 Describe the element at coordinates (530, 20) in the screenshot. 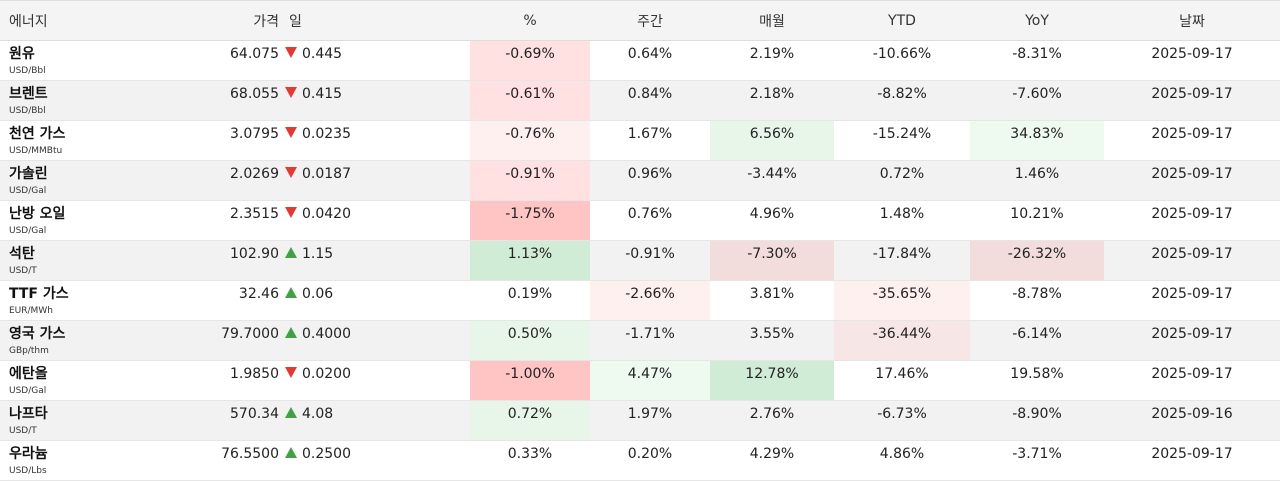

I see `header-percent: %` at that location.